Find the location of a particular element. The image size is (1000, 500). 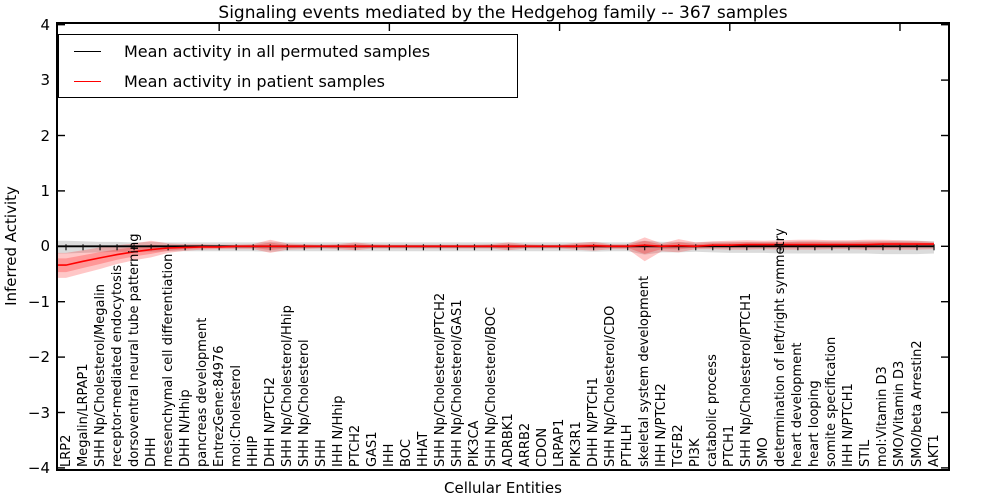

x-category-label: SHH Np/Cholesterol/Megalin is located at coordinates (100, 375).